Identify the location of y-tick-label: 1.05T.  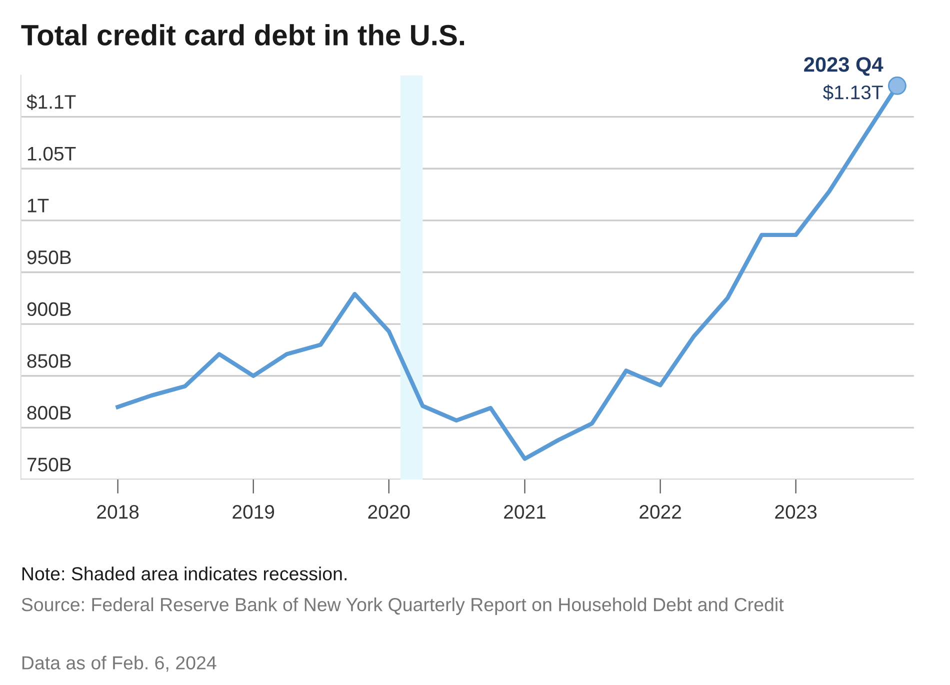
(52, 153).